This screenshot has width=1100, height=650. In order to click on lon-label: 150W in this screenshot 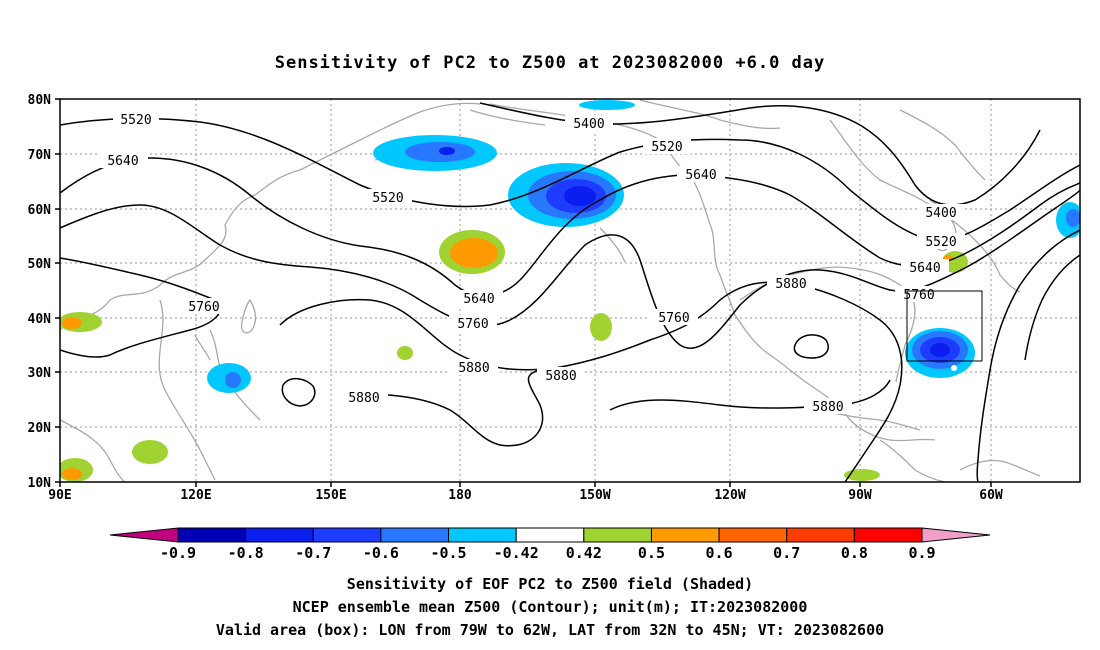, I will do `click(594, 495)`.